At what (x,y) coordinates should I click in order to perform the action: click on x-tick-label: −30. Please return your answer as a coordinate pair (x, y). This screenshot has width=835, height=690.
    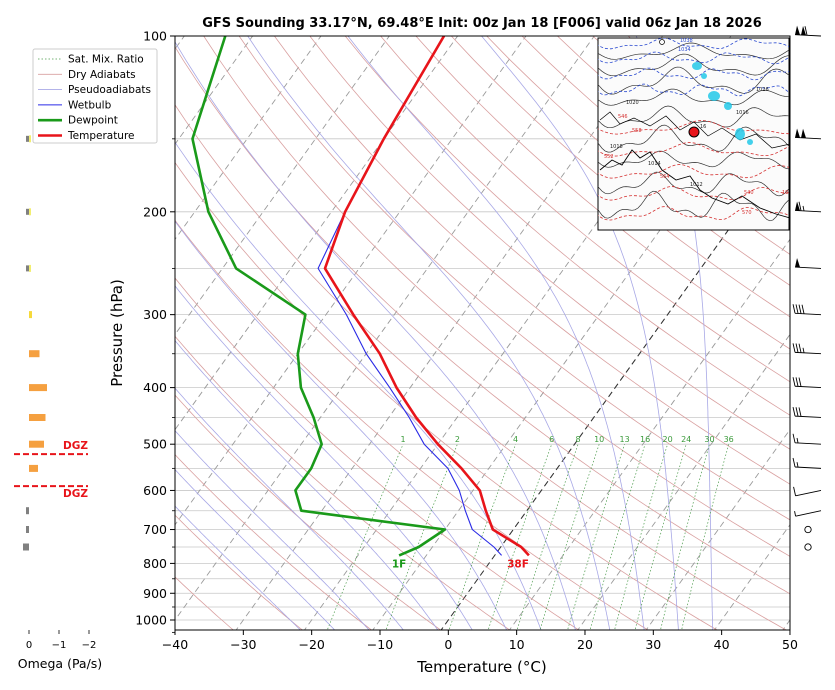
    Looking at the image, I should click on (243, 644).